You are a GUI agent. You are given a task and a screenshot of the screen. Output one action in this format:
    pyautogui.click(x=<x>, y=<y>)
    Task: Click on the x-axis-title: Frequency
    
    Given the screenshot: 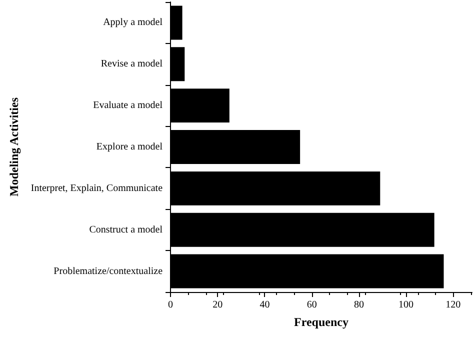 What is the action you would take?
    pyautogui.click(x=321, y=322)
    